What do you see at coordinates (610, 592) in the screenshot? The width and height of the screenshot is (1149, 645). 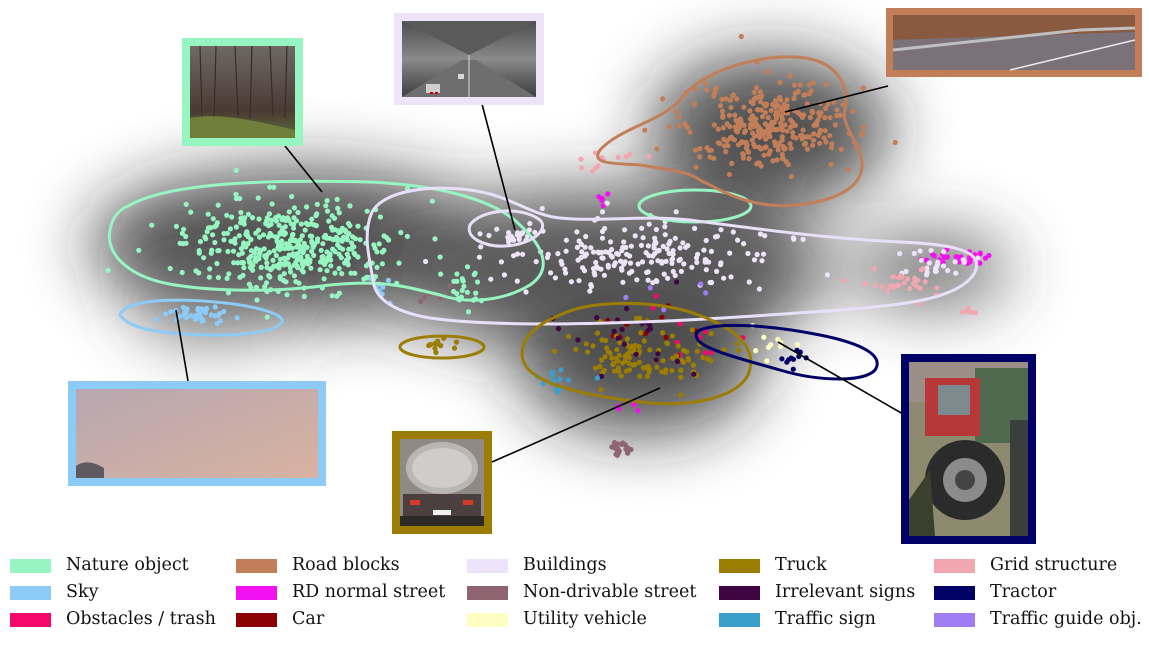 I see `legend-label: Non-drivable street` at bounding box center [610, 592].